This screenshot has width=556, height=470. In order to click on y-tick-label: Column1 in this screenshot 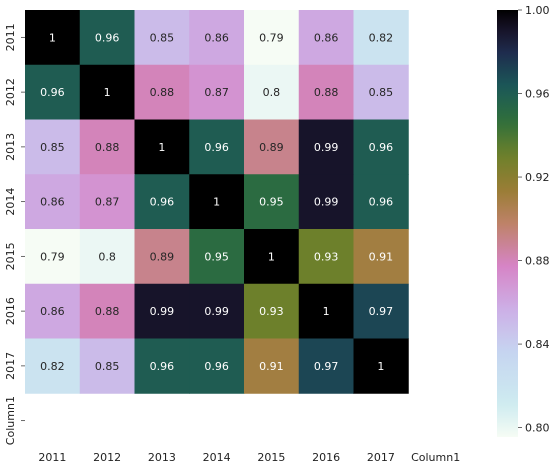, I will do `click(10, 420)`.